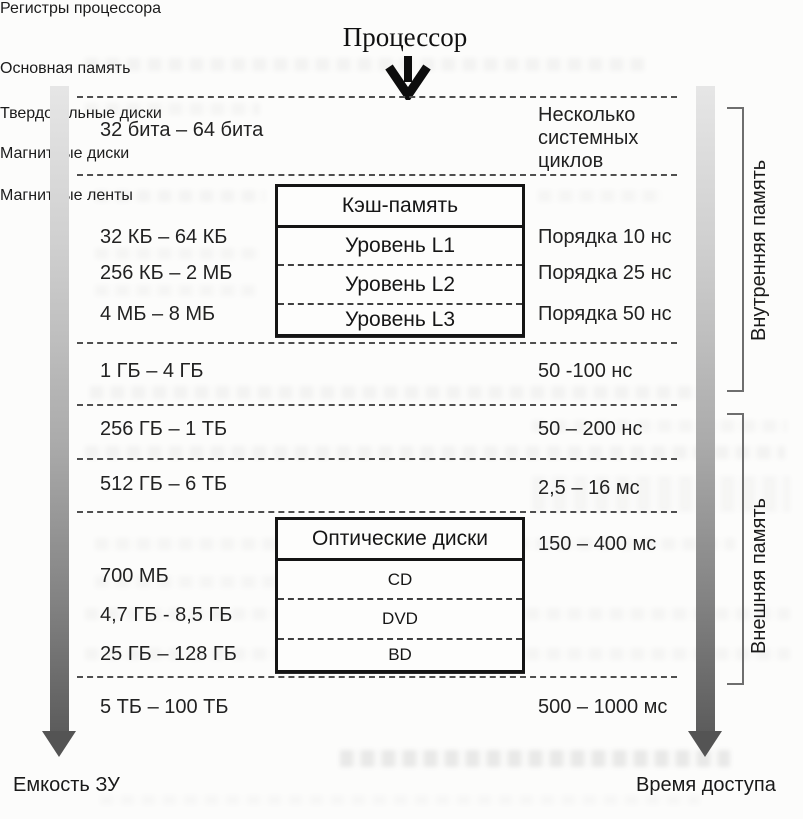 This screenshot has height=819, width=803. What do you see at coordinates (597, 544) in the screenshot?
I see `optical-time: 150 – 400 мс` at bounding box center [597, 544].